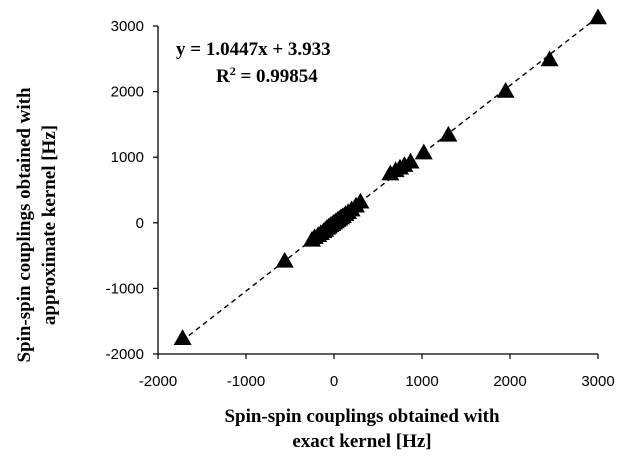 The height and width of the screenshot is (459, 620). What do you see at coordinates (127, 26) in the screenshot?
I see `y-tick-label: 3000` at bounding box center [127, 26].